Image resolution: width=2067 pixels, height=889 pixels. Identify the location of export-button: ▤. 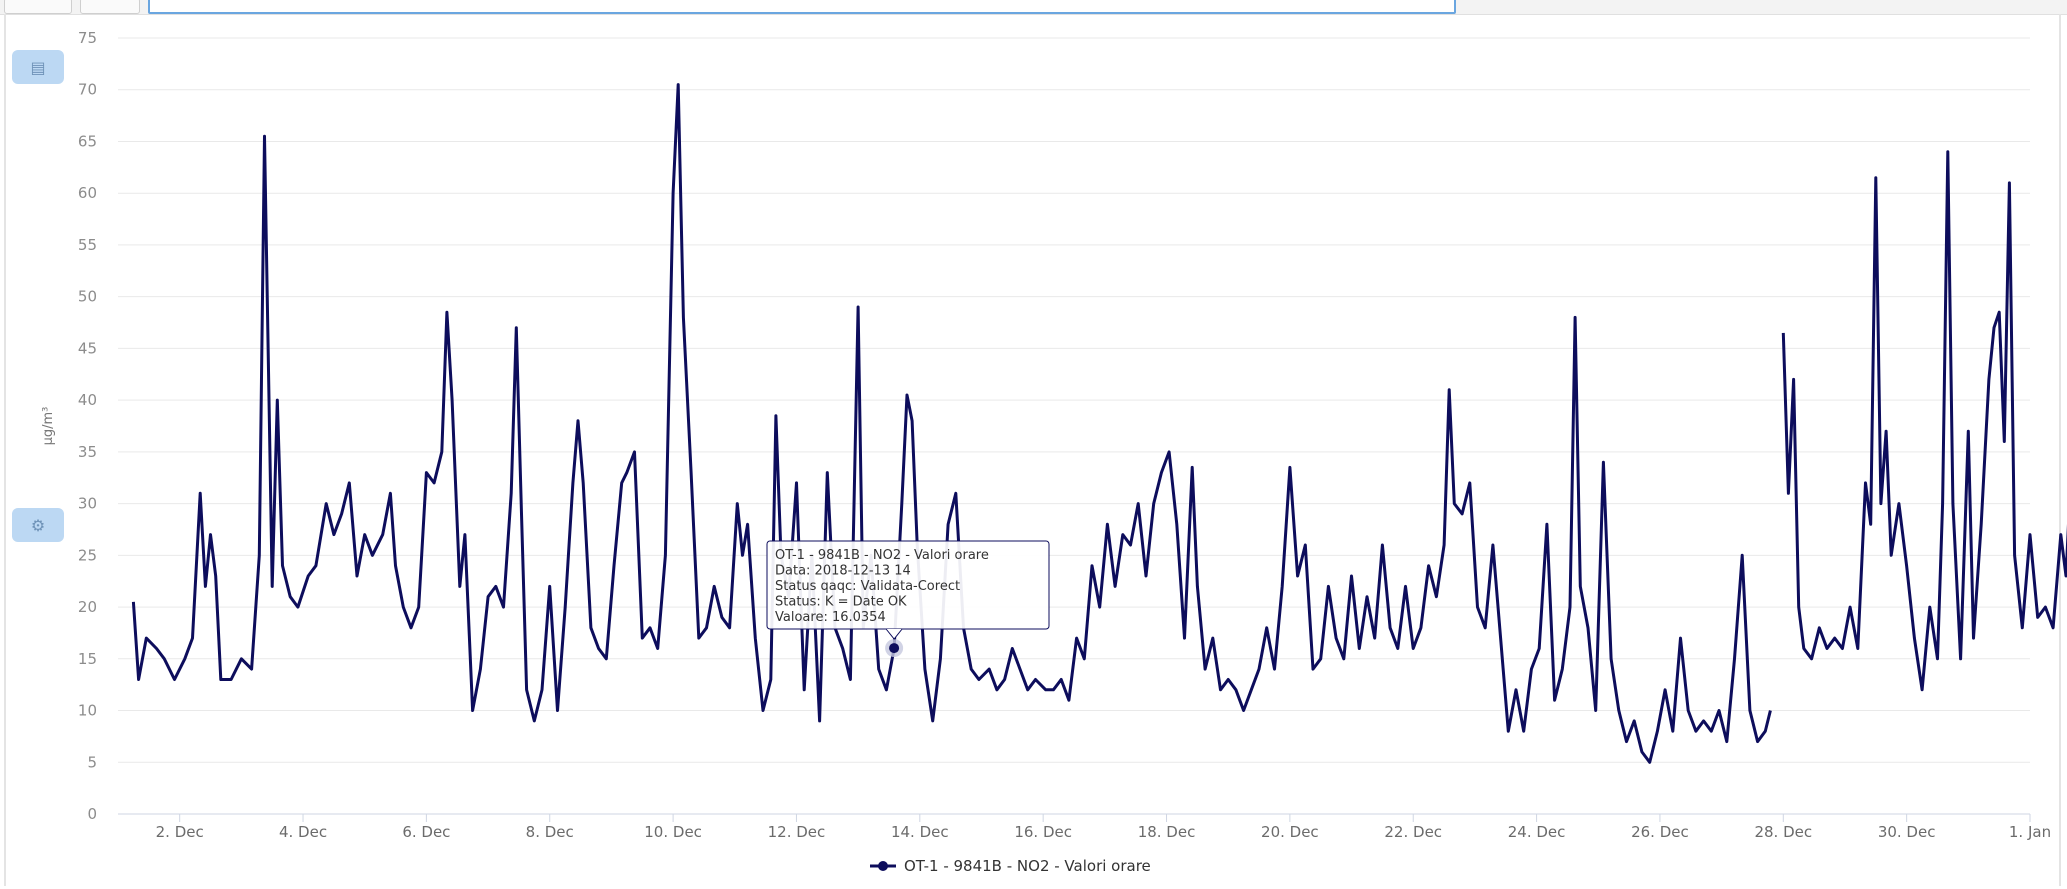
(38, 67).